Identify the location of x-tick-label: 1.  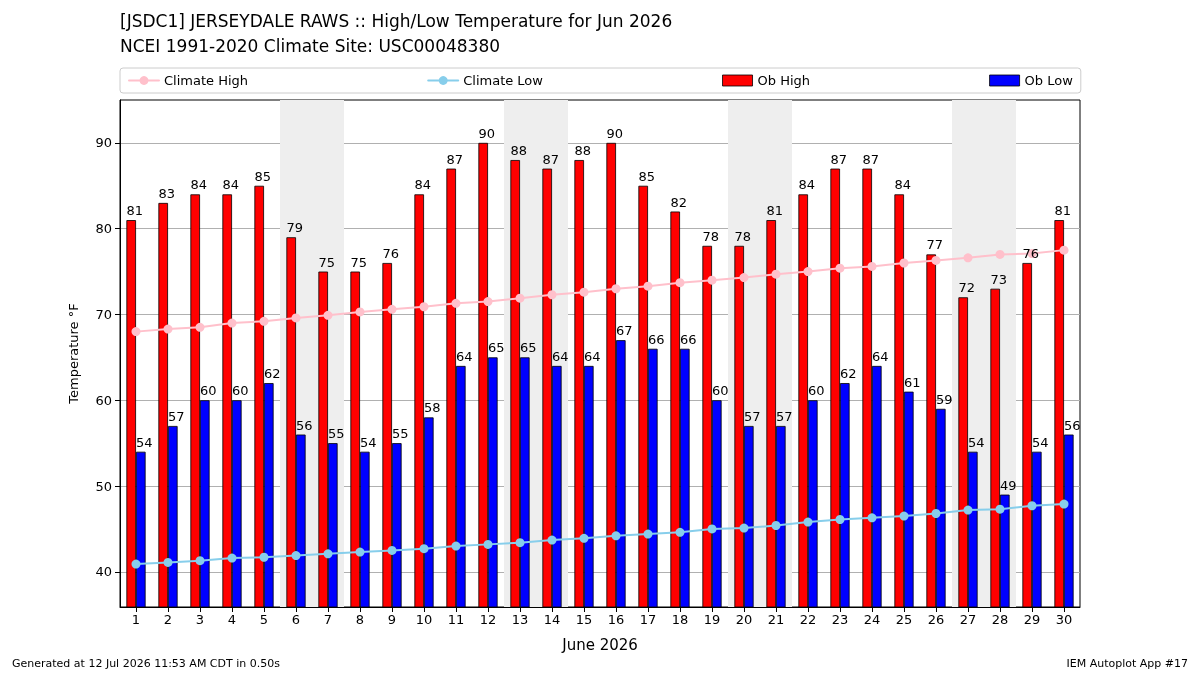
(136, 619).